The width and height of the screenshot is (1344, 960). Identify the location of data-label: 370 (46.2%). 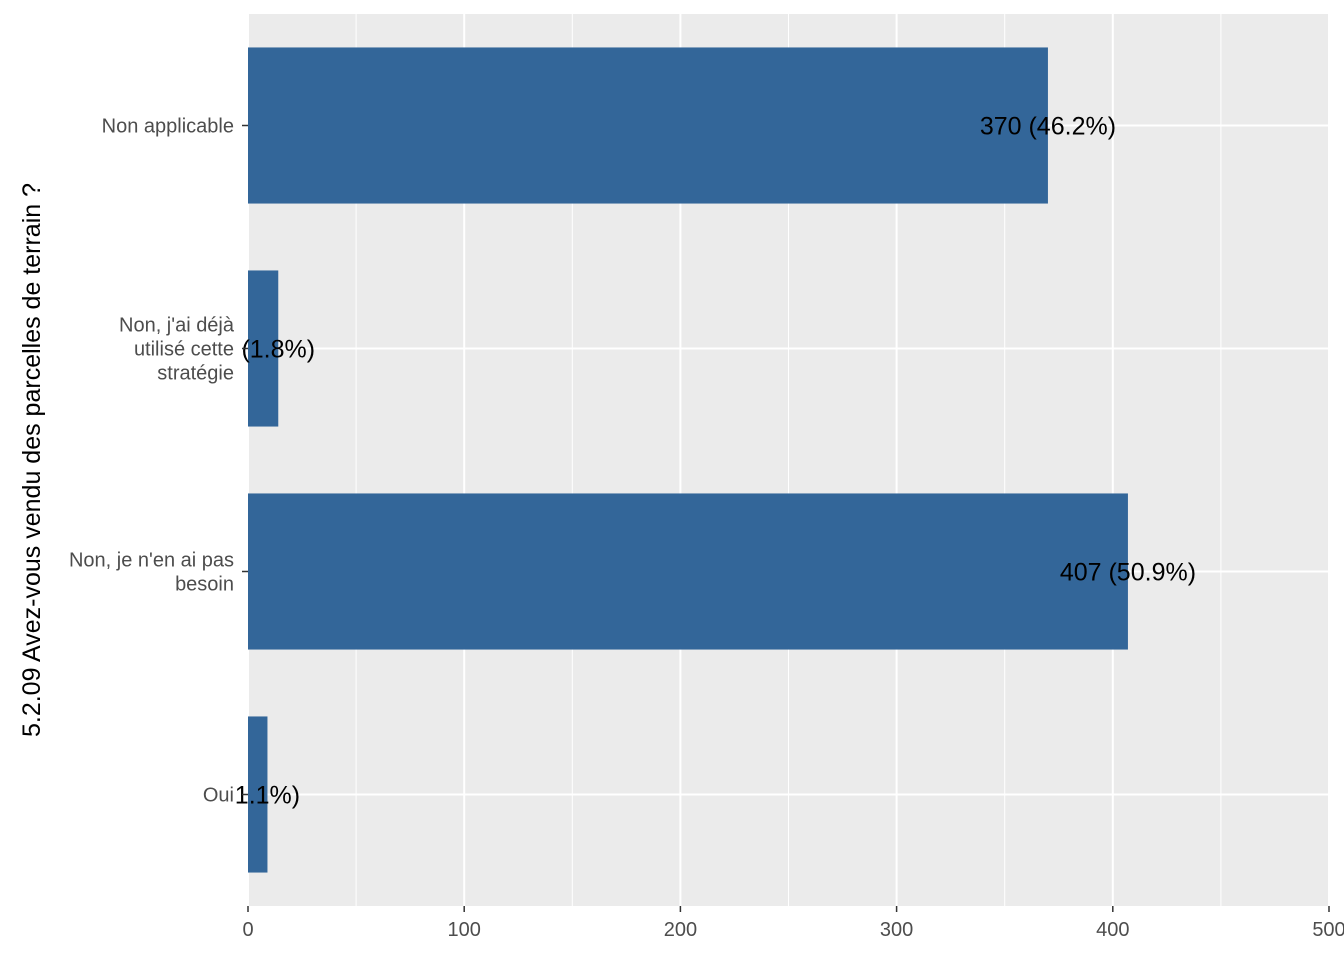
(1048, 127).